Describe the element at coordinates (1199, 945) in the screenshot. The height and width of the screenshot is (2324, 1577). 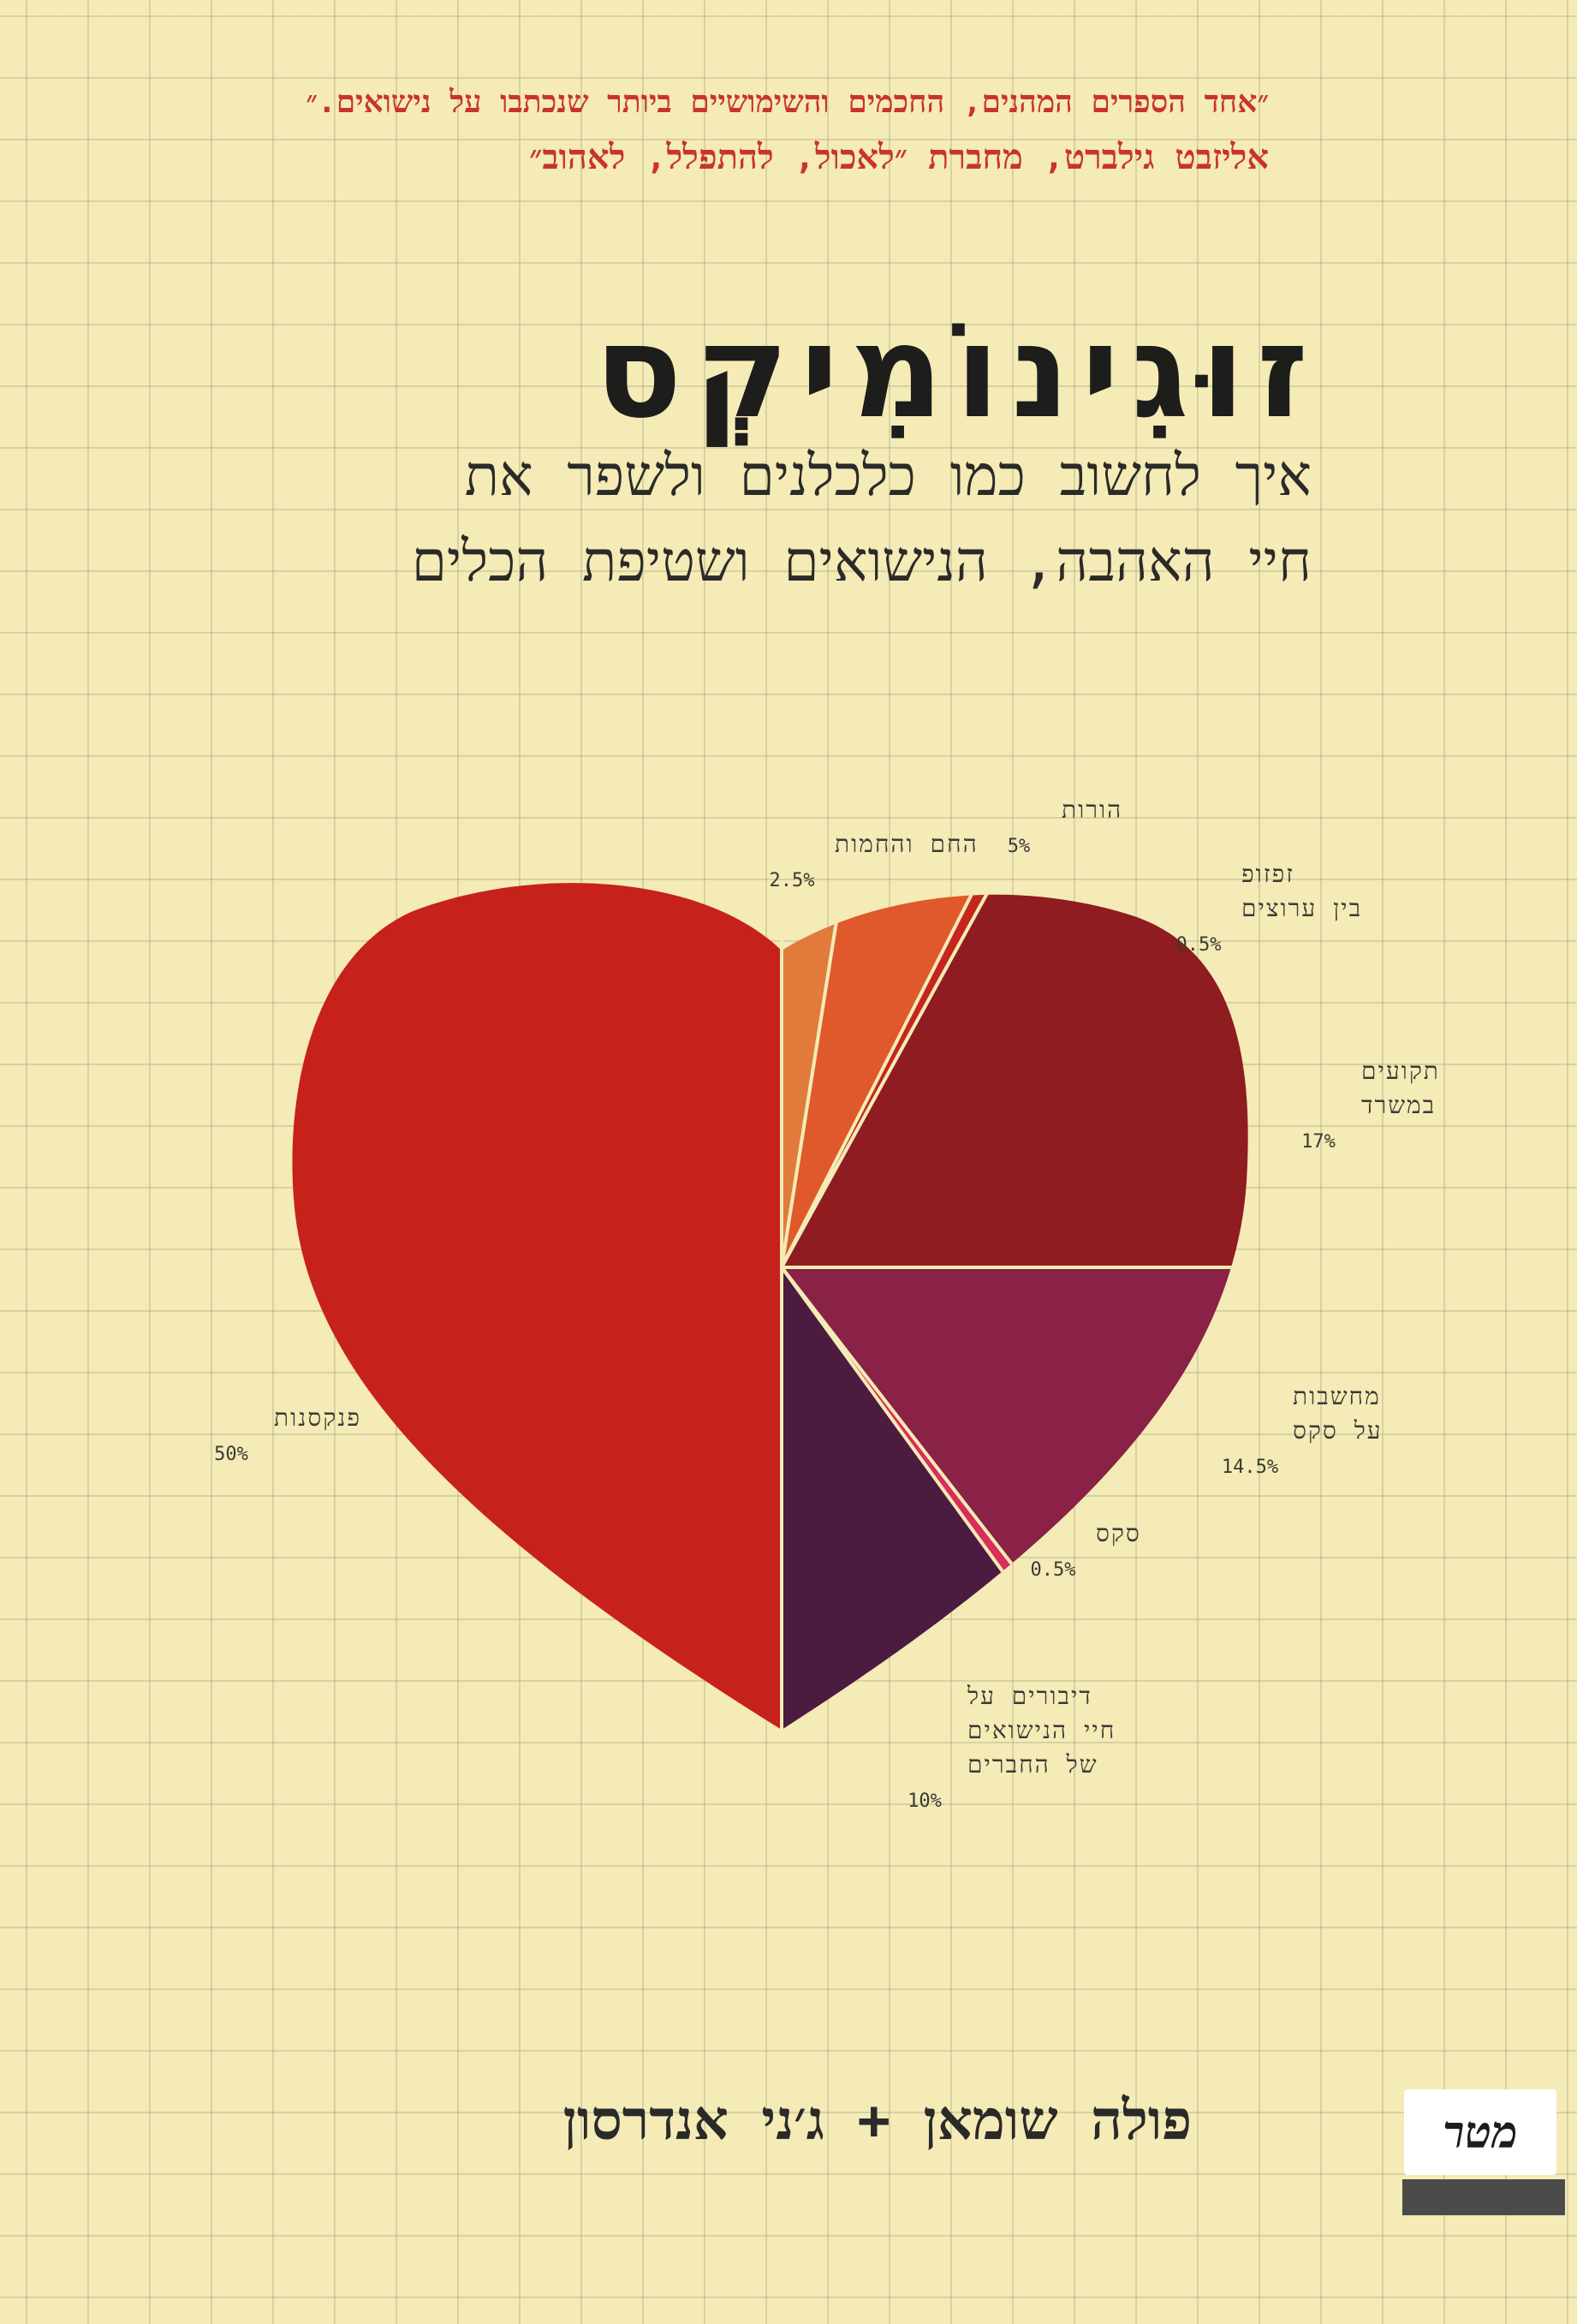
I see `slice-percent-3: 0.5%` at that location.